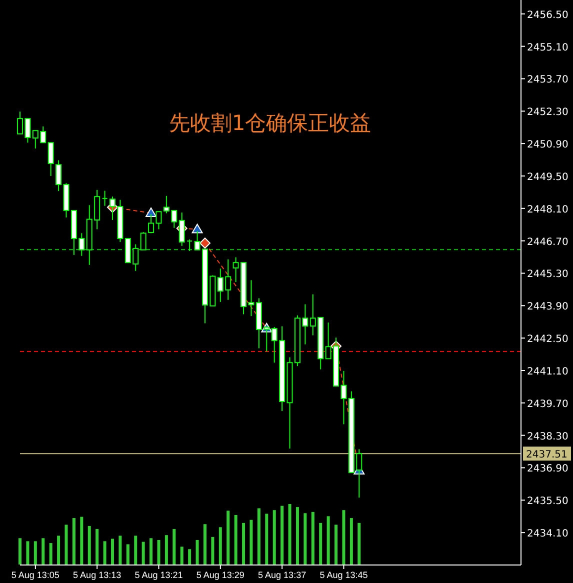 This screenshot has width=573, height=583. What do you see at coordinates (547, 177) in the screenshot?
I see `y-tick-label: 2449.50` at bounding box center [547, 177].